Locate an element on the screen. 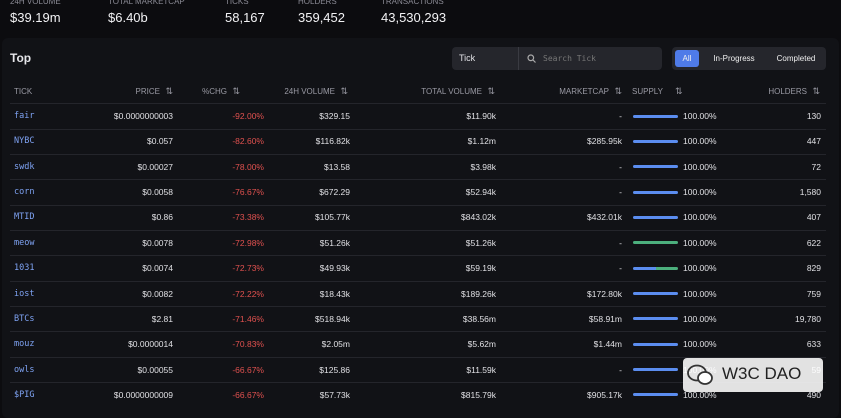  column-header: SUPPLY is located at coordinates (647, 91).